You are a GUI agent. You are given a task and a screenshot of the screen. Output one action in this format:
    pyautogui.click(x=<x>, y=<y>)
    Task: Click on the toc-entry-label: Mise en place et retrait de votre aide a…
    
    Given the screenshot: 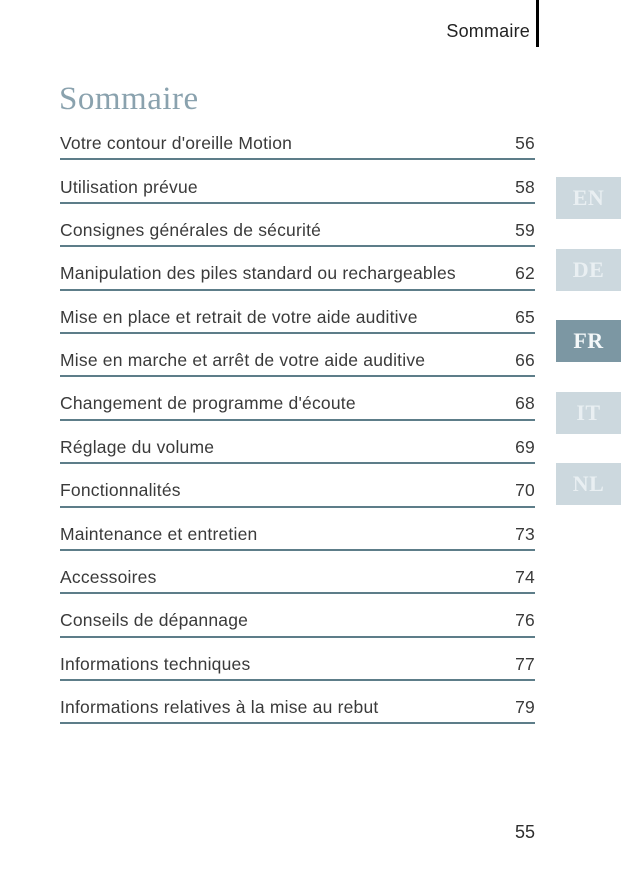 What is the action you would take?
    pyautogui.click(x=239, y=316)
    